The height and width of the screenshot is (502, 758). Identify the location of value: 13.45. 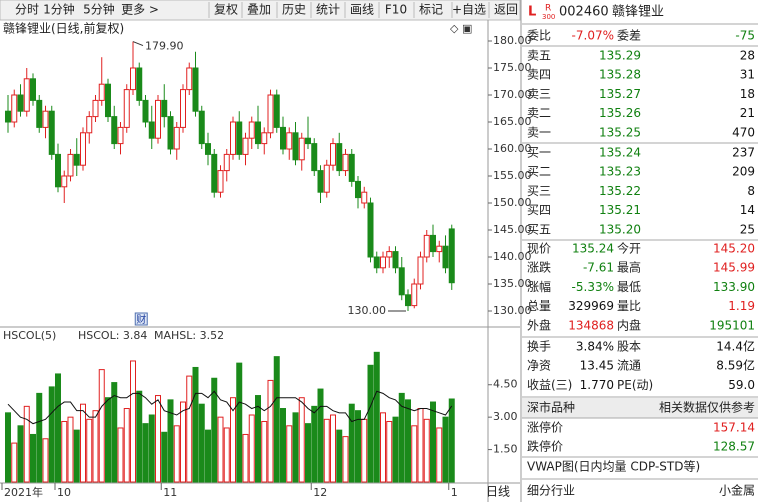
(597, 366).